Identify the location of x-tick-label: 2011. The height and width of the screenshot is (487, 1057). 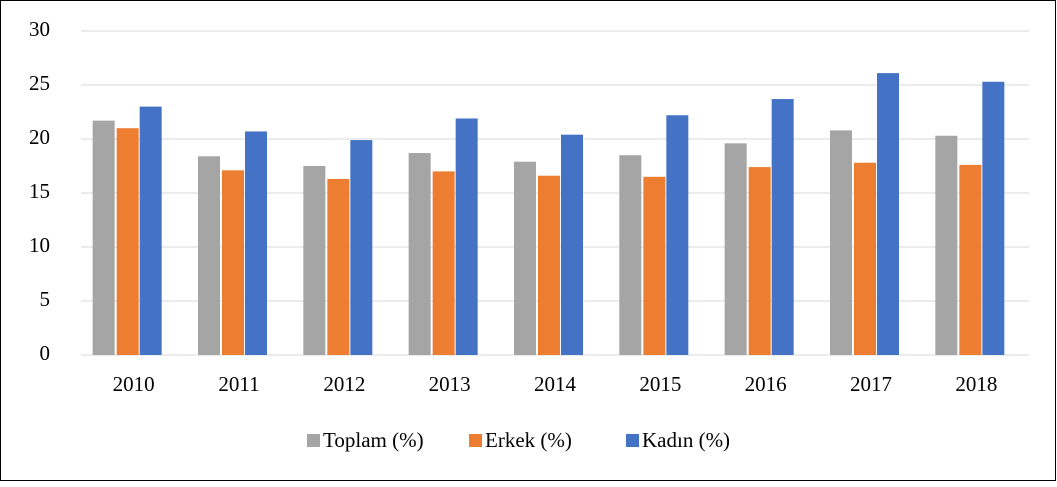
(238, 384).